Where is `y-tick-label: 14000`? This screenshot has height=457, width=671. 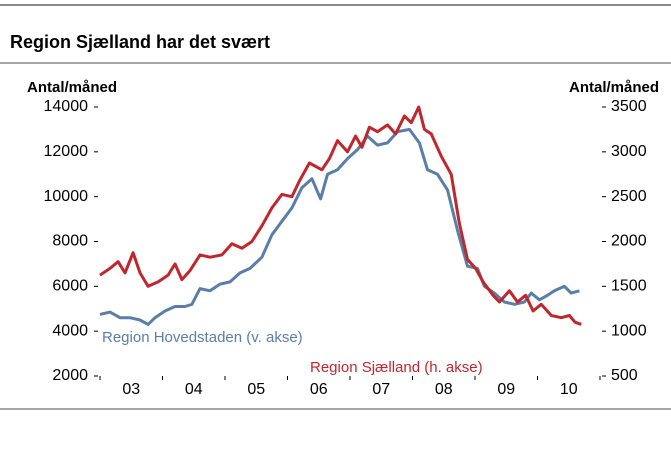 y-tick-label: 14000 is located at coordinates (66, 106).